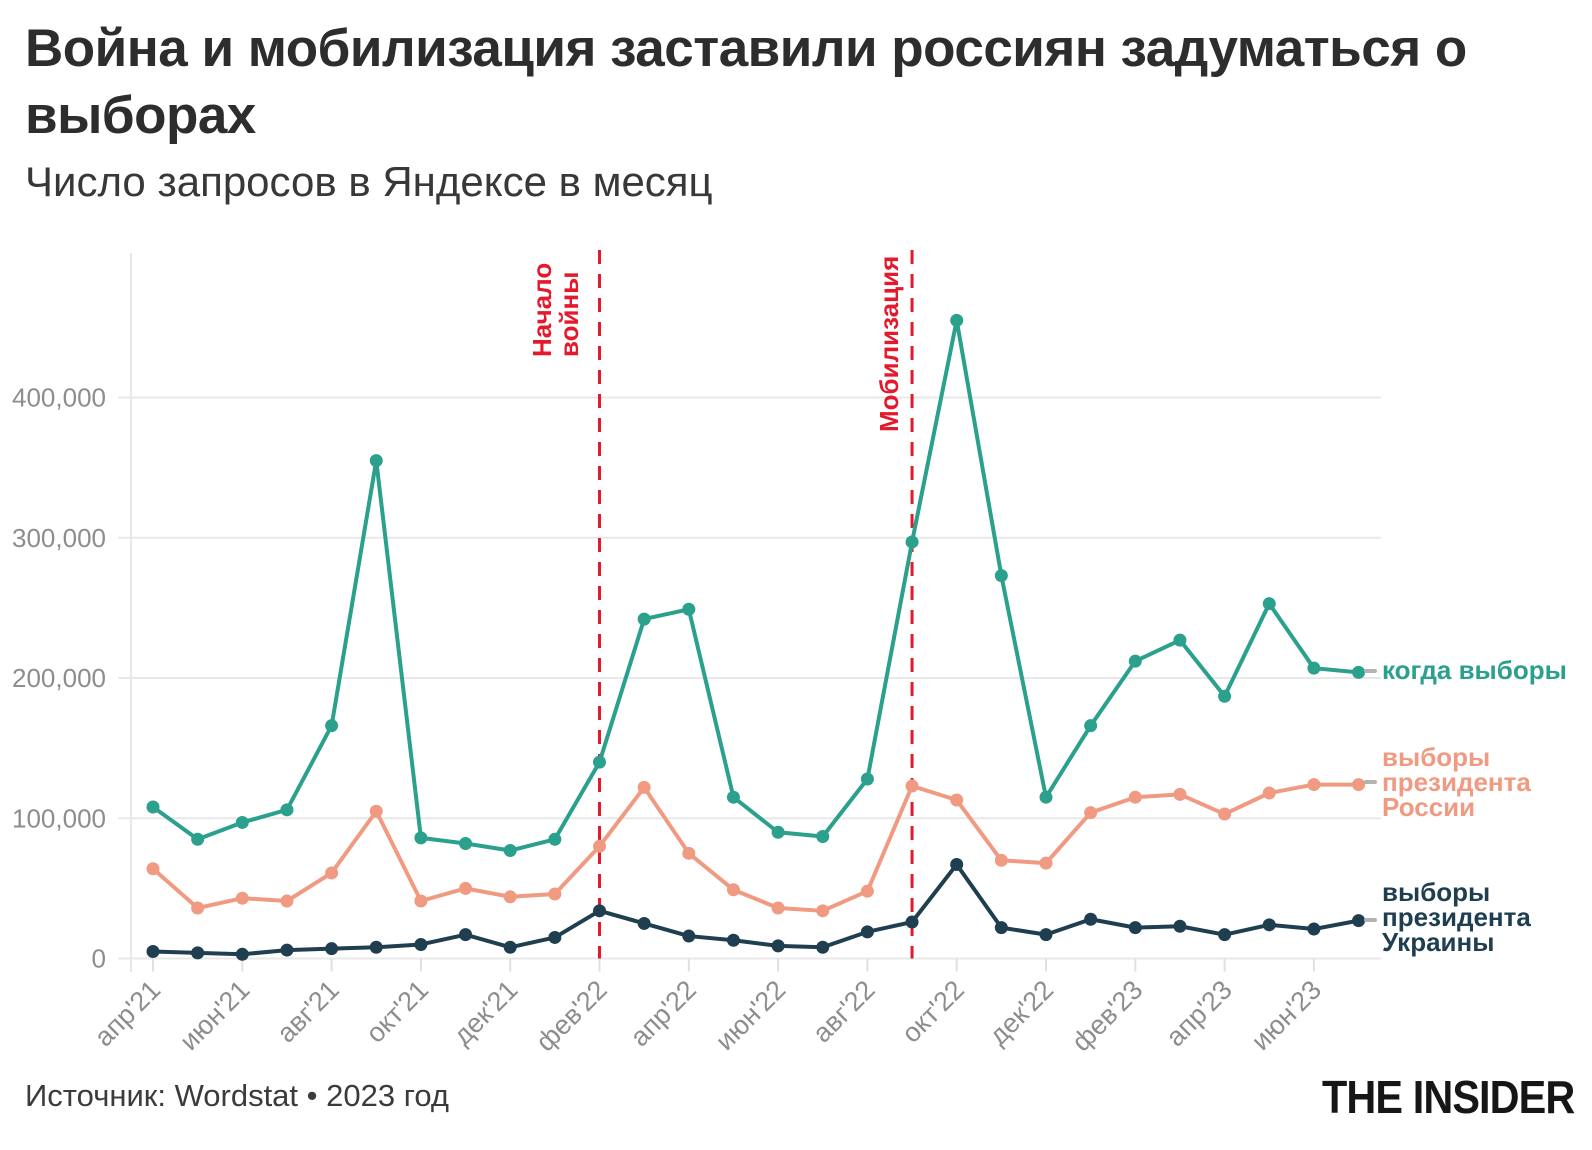  What do you see at coordinates (844, 1012) in the screenshot?
I see `x-axis-tick-label: авг'22` at bounding box center [844, 1012].